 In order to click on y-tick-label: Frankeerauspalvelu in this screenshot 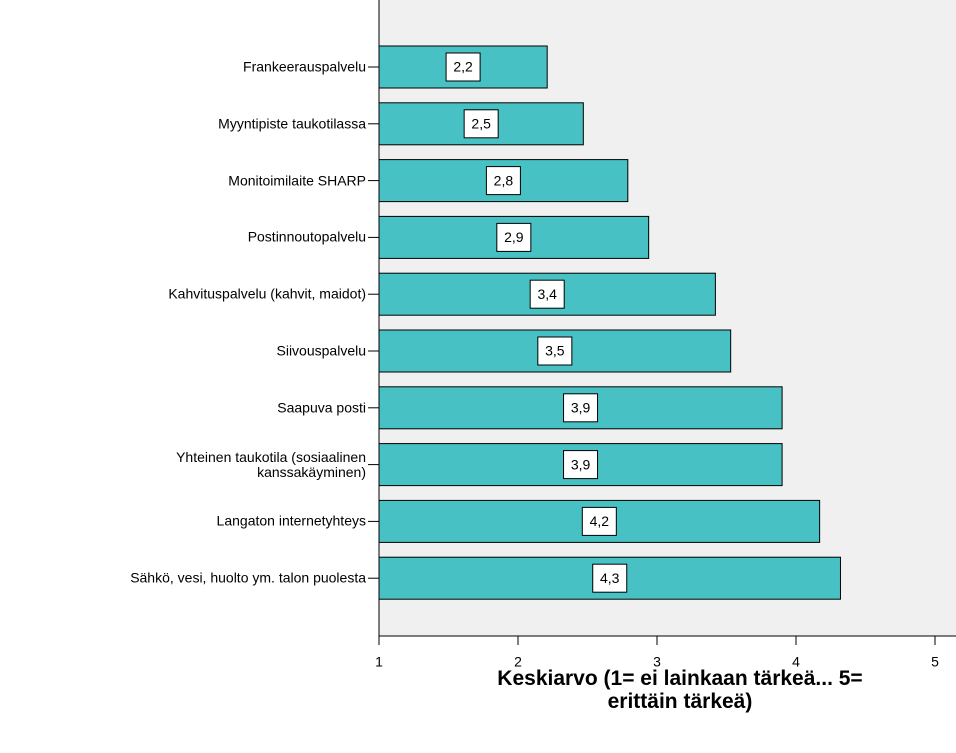, I will do `click(304, 66)`.